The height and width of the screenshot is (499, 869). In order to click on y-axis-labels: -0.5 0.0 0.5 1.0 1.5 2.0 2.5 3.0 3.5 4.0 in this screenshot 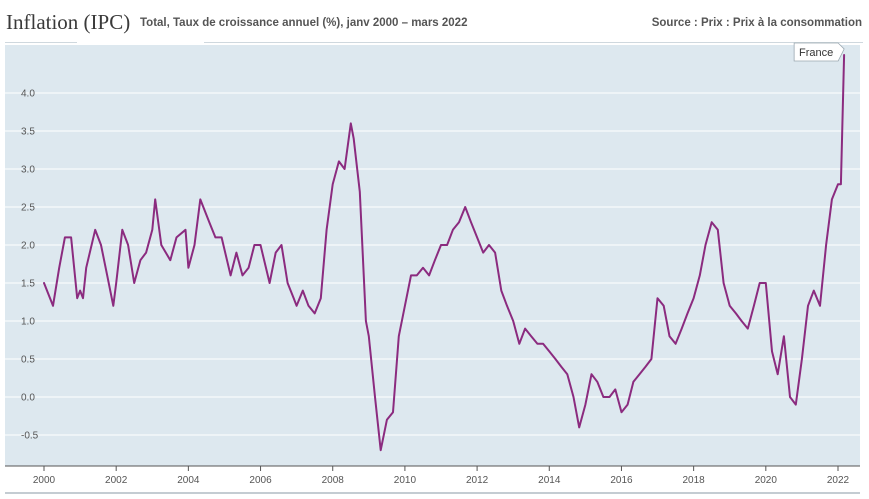, I will do `click(30, 265)`.